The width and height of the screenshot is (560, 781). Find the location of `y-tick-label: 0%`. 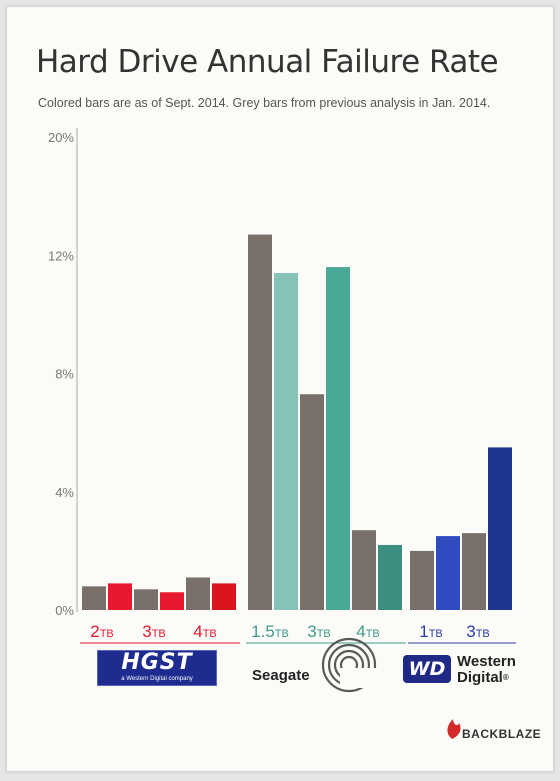

y-tick-label: 0% is located at coordinates (64, 610).